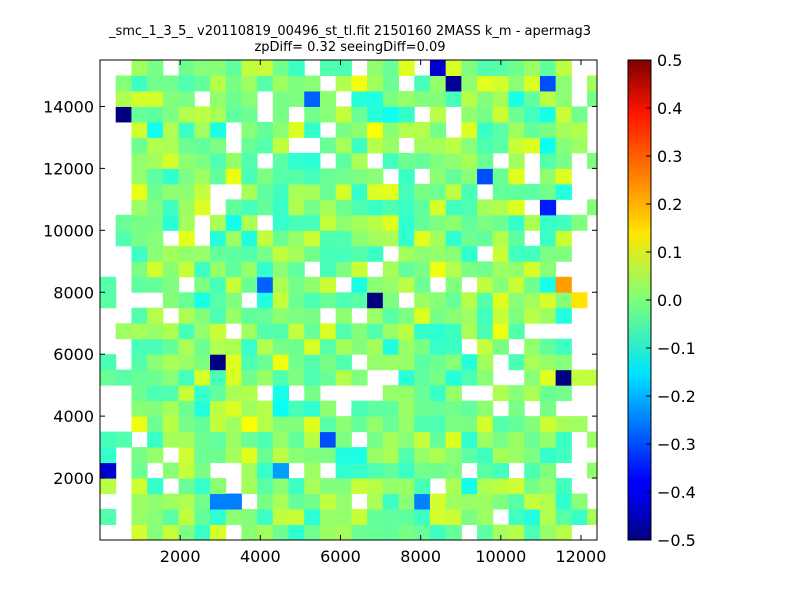  Describe the element at coordinates (500, 556) in the screenshot. I see `x-tick-label: 10000` at that location.